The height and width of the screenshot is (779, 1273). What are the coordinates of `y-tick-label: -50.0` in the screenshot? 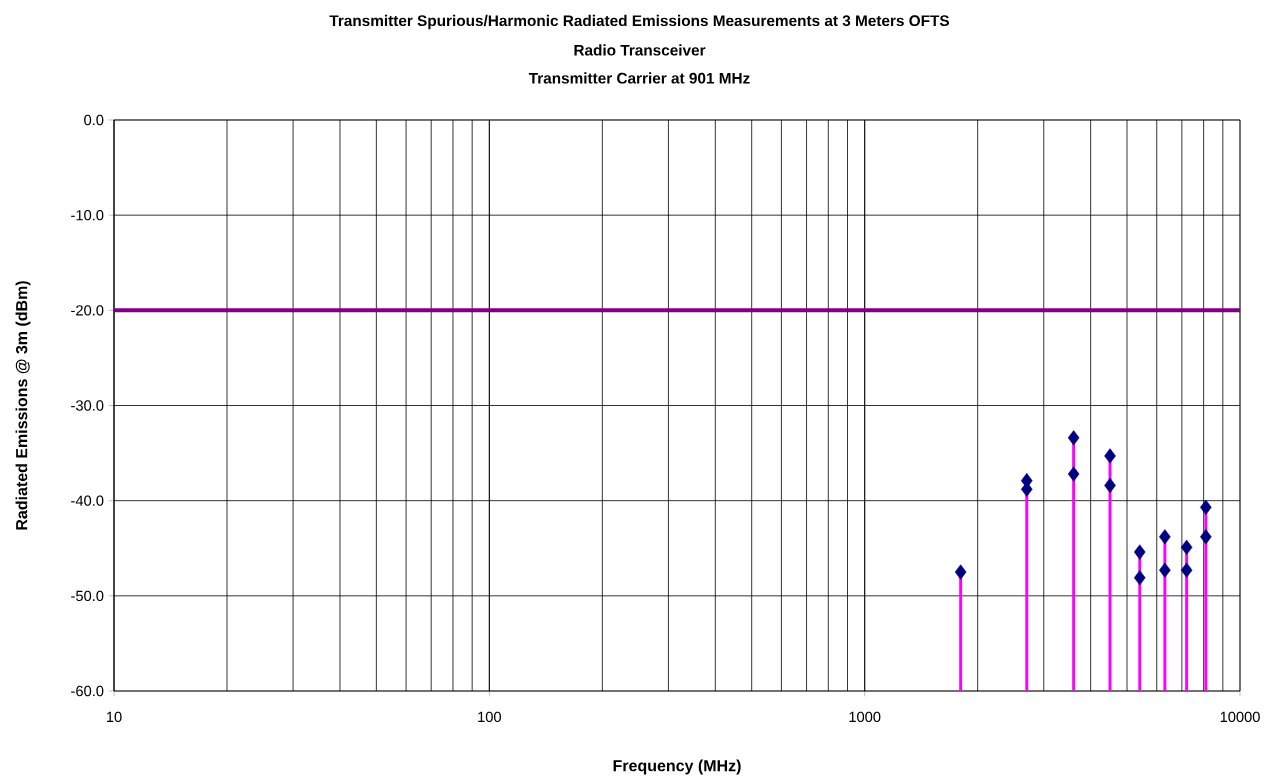 It's located at (87, 596).